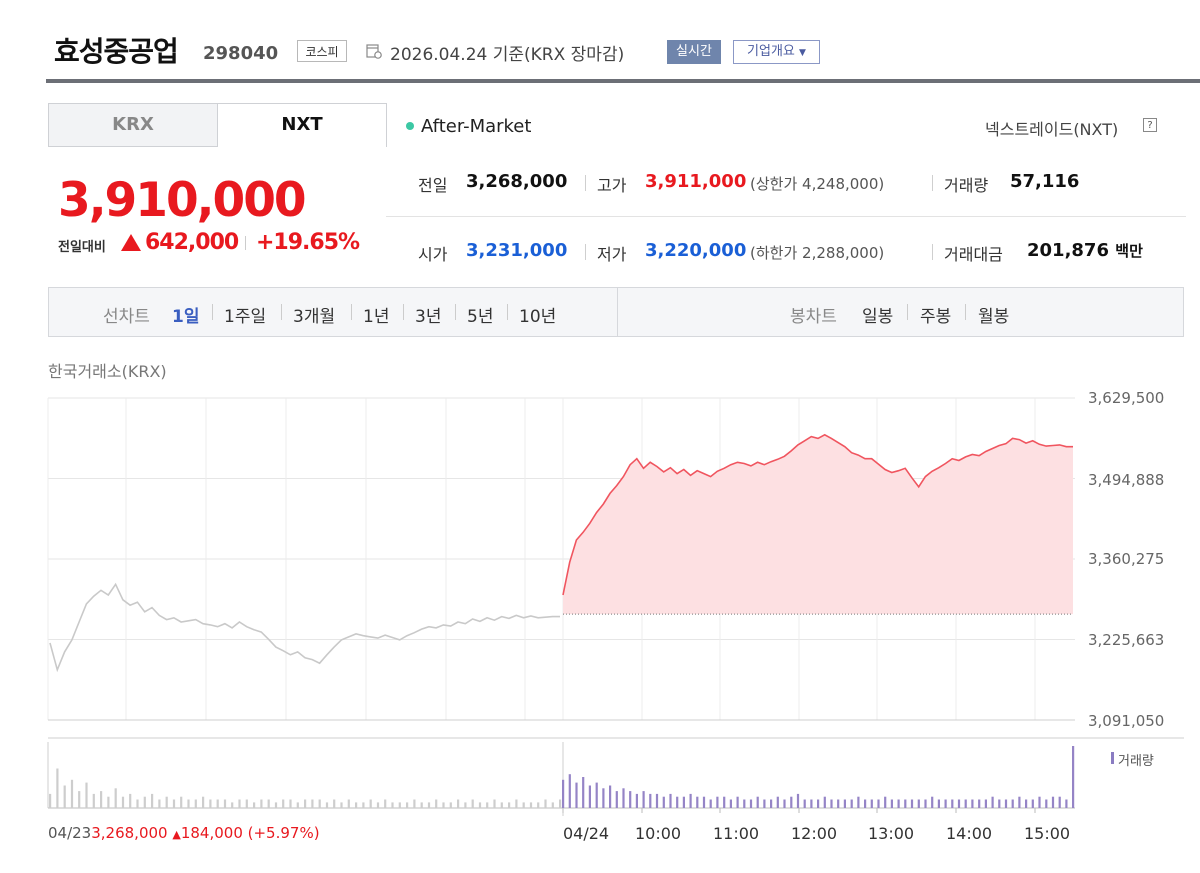  Describe the element at coordinates (776, 253) in the screenshot. I see `lower-limit-label: 하한가` at that location.